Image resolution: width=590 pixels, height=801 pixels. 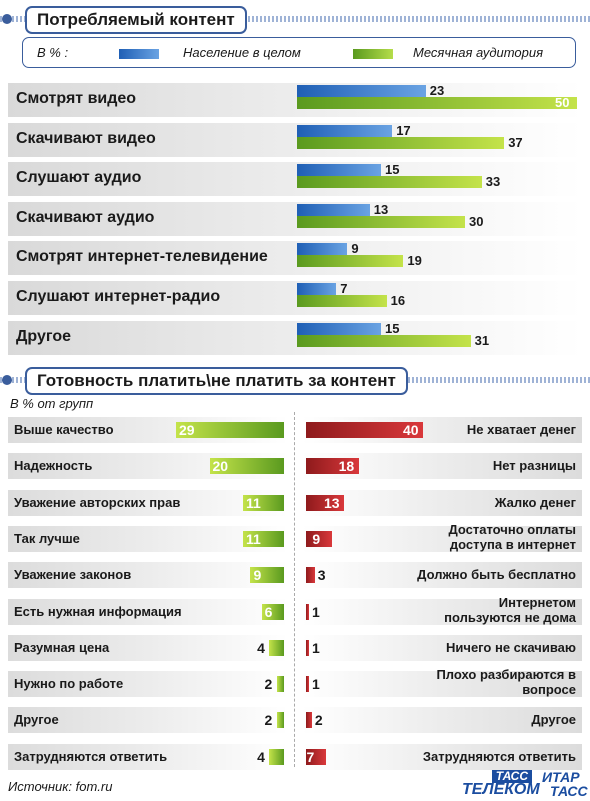 What do you see at coordinates (295, 139) in the screenshot?
I see `category-row: Скачивают видео` at bounding box center [295, 139].